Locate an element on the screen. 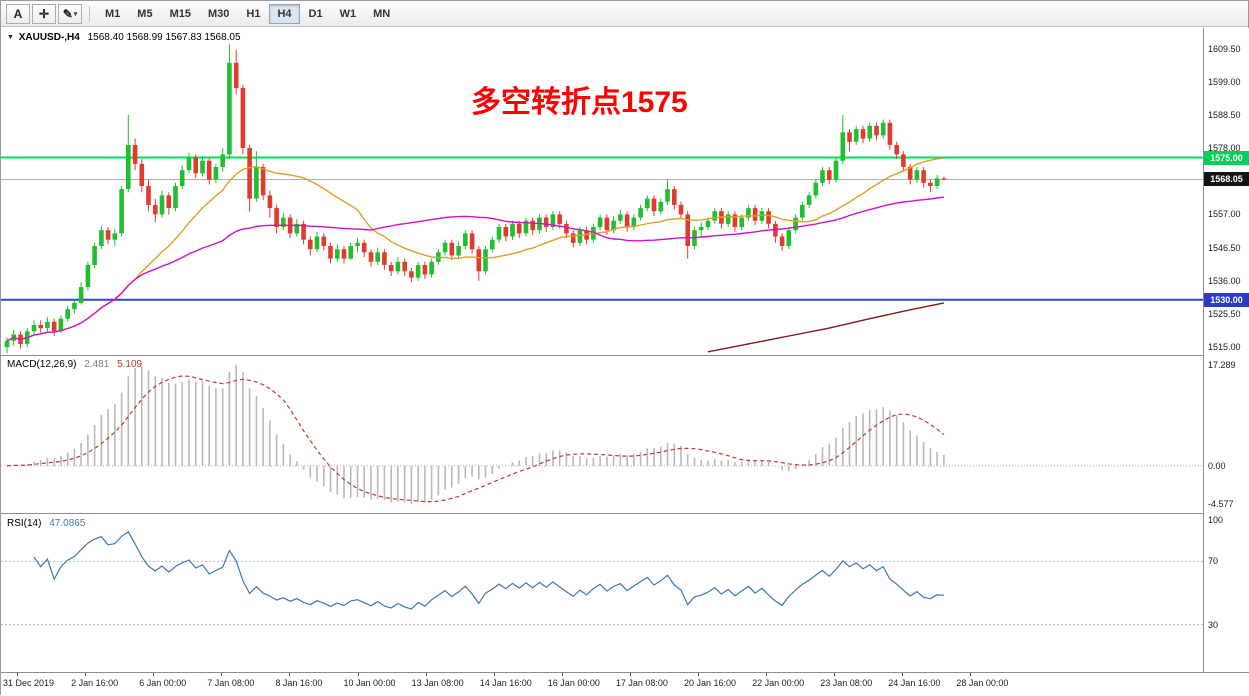 Image resolution: width=1249 pixels, height=696 pixels. axis-tick-label: 17.289 is located at coordinates (1222, 365).